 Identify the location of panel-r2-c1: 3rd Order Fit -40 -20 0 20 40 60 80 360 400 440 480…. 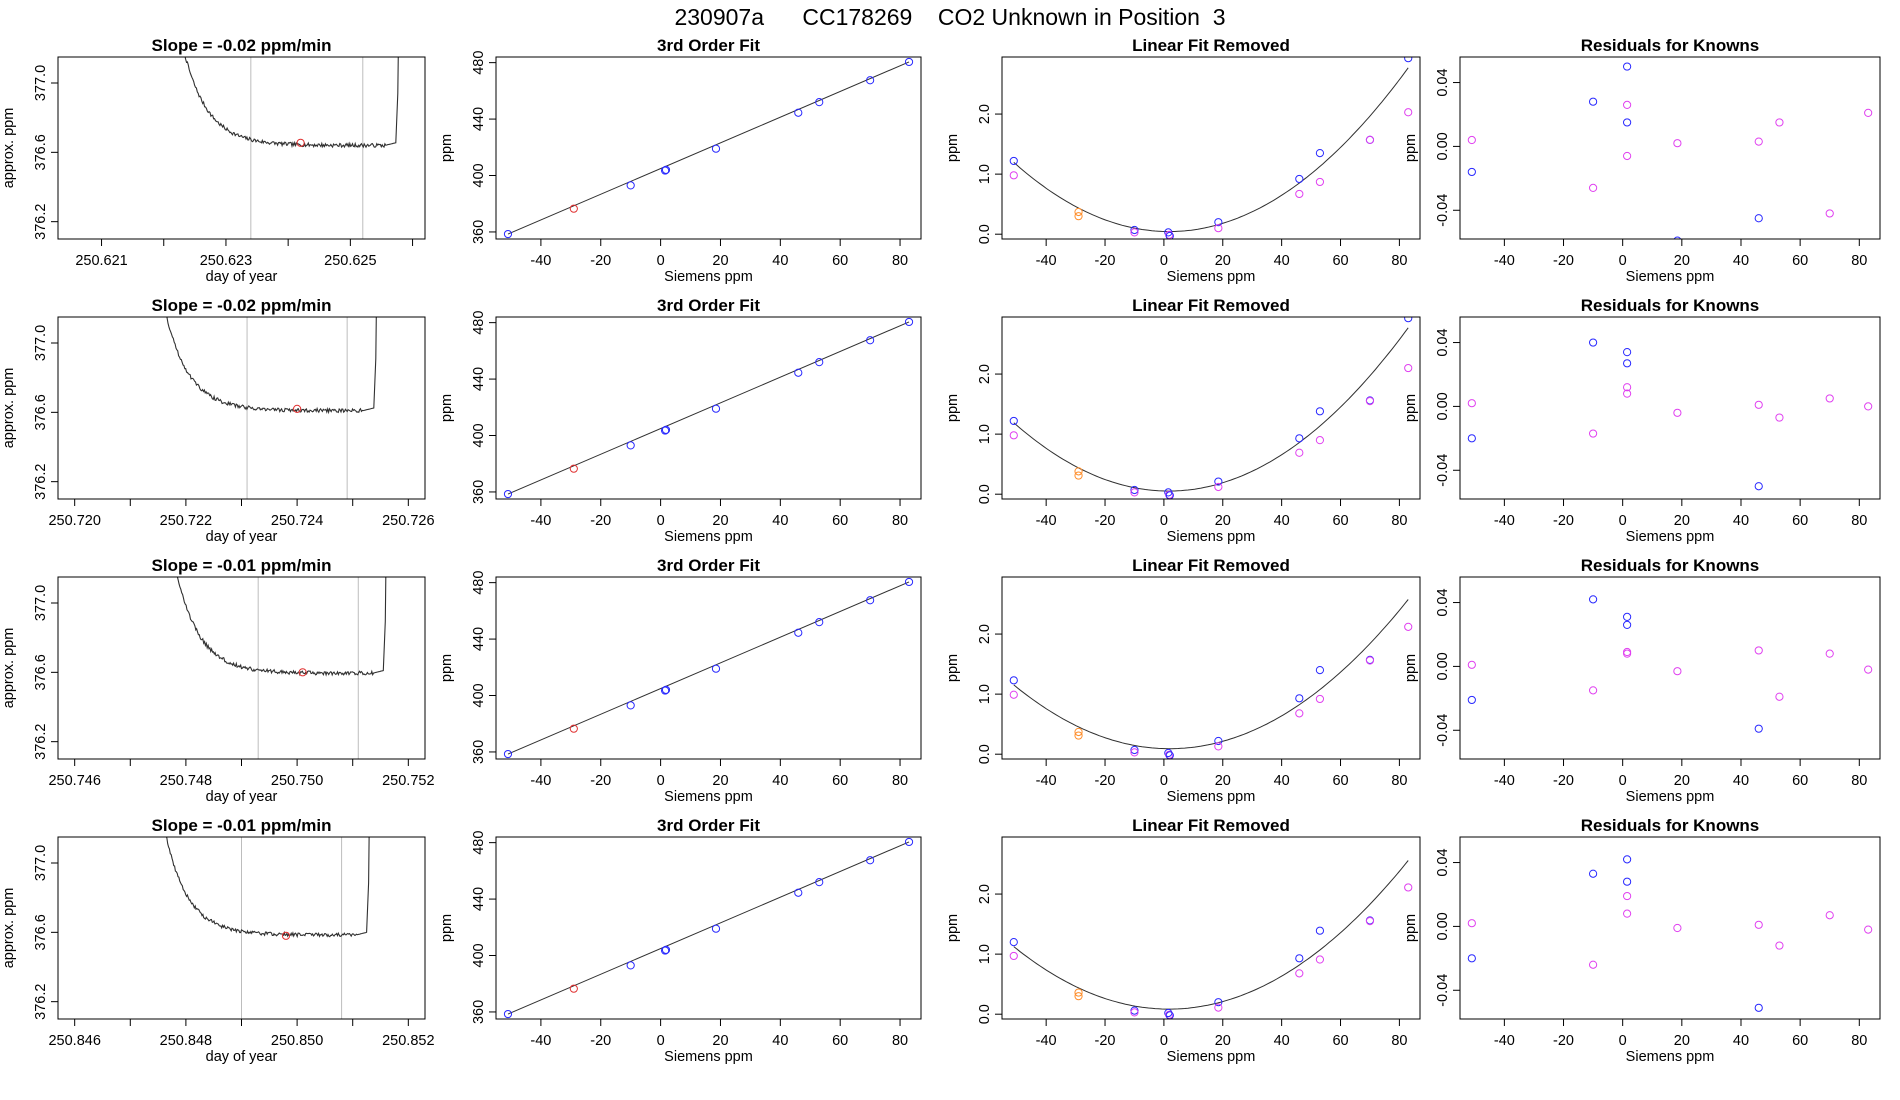
(680, 680).